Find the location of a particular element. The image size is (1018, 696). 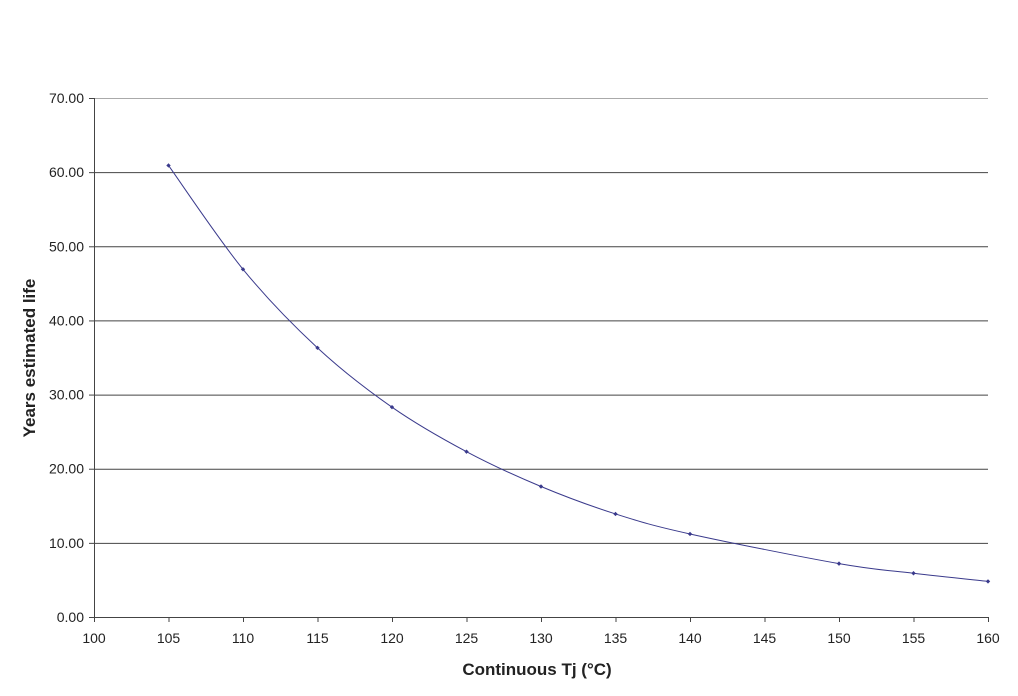

x-tick-label: 135 is located at coordinates (616, 638).